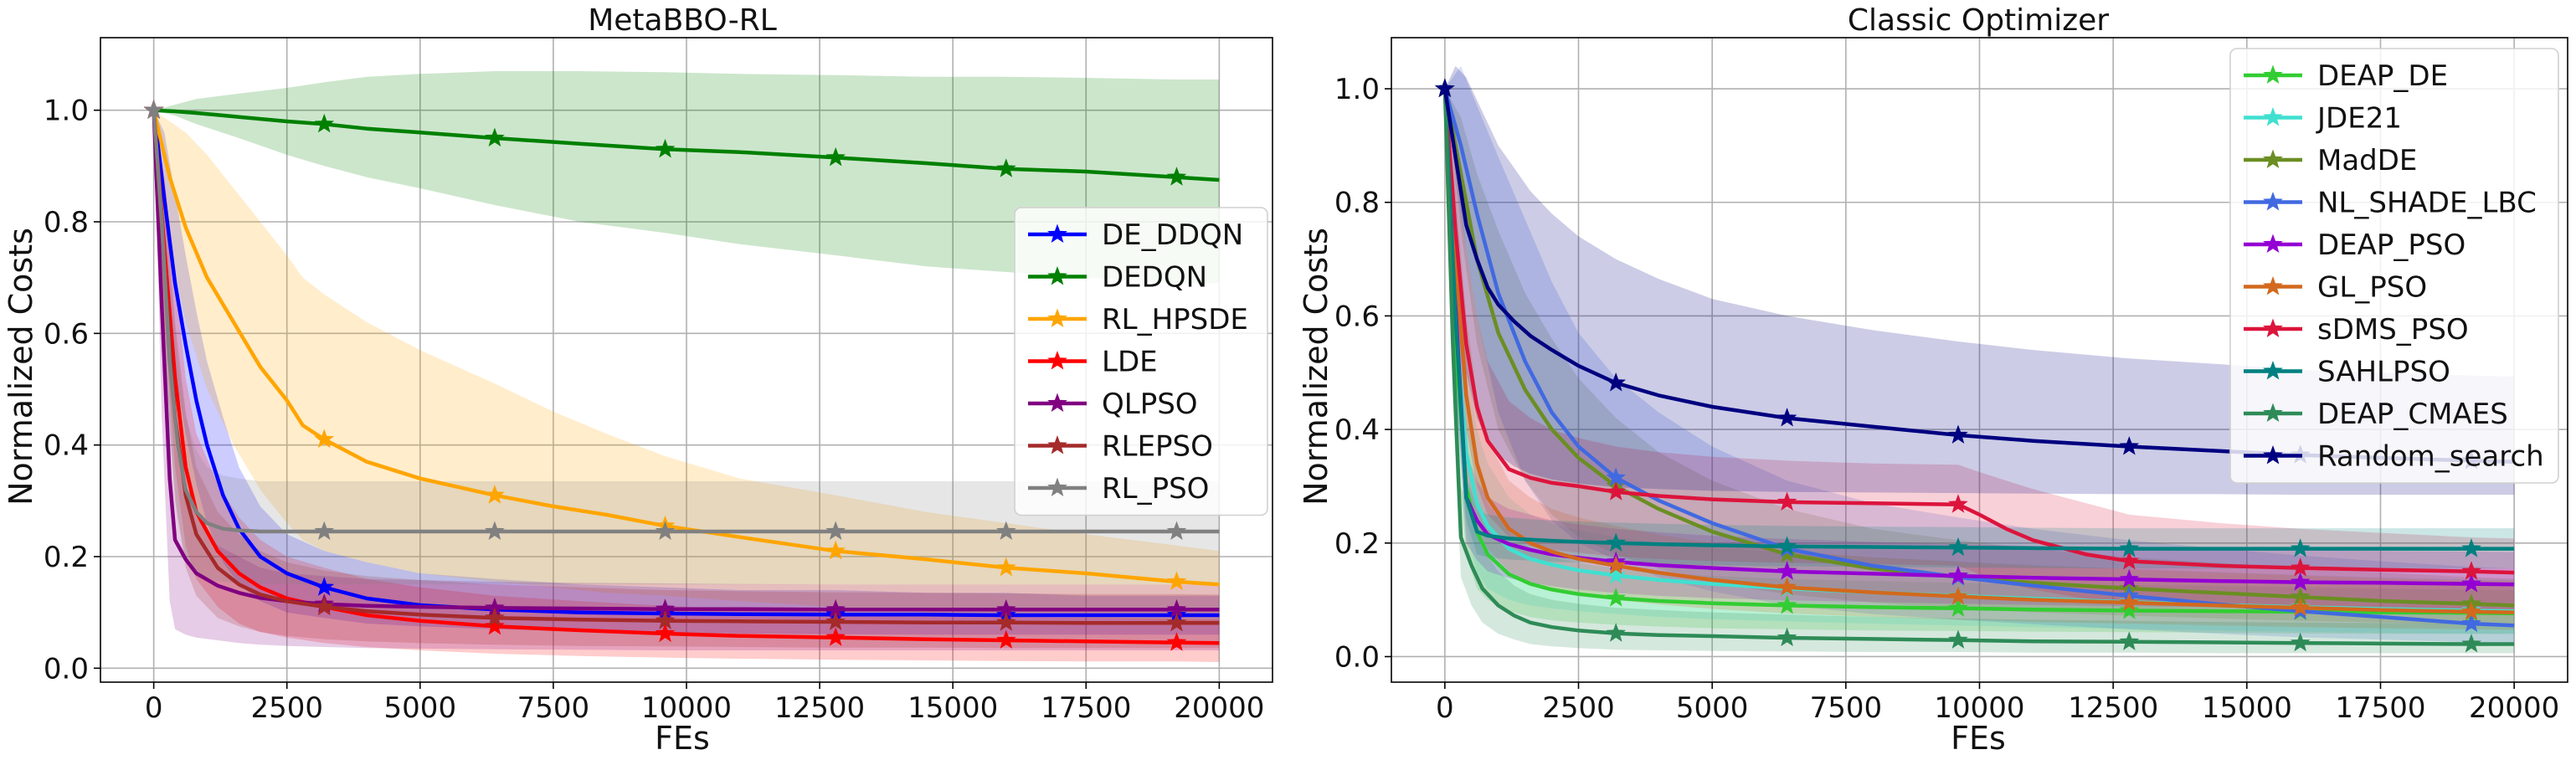  What do you see at coordinates (1093, 362) in the screenshot?
I see `legend-item: LDE` at bounding box center [1093, 362].